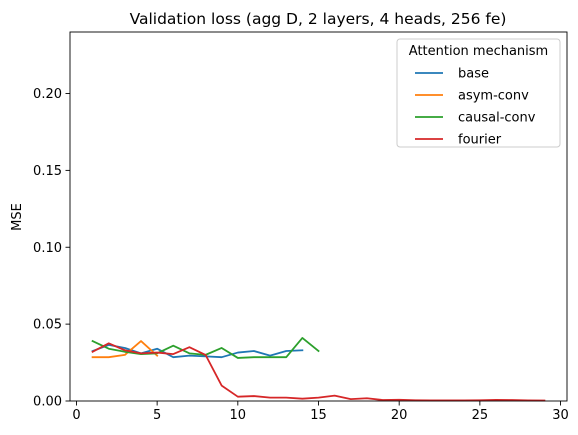 The width and height of the screenshot is (578, 435). Describe the element at coordinates (47, 248) in the screenshot. I see `y-tick-label: 0.10` at that location.